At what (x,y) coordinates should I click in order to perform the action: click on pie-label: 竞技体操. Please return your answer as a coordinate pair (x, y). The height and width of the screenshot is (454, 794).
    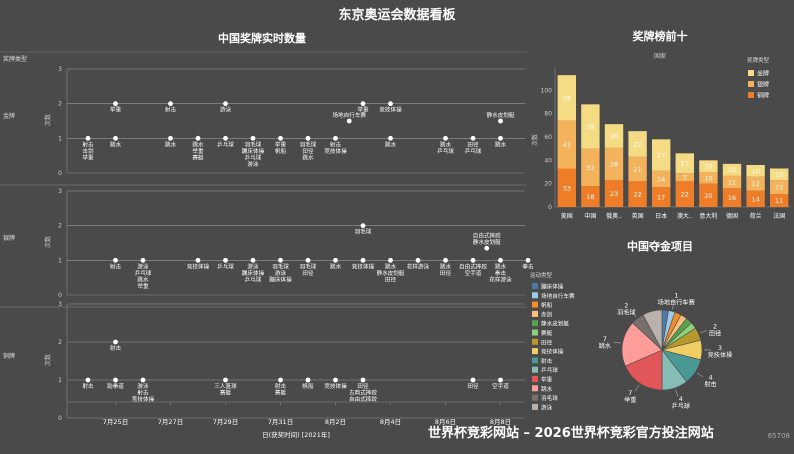
    Looking at the image, I should click on (720, 355).